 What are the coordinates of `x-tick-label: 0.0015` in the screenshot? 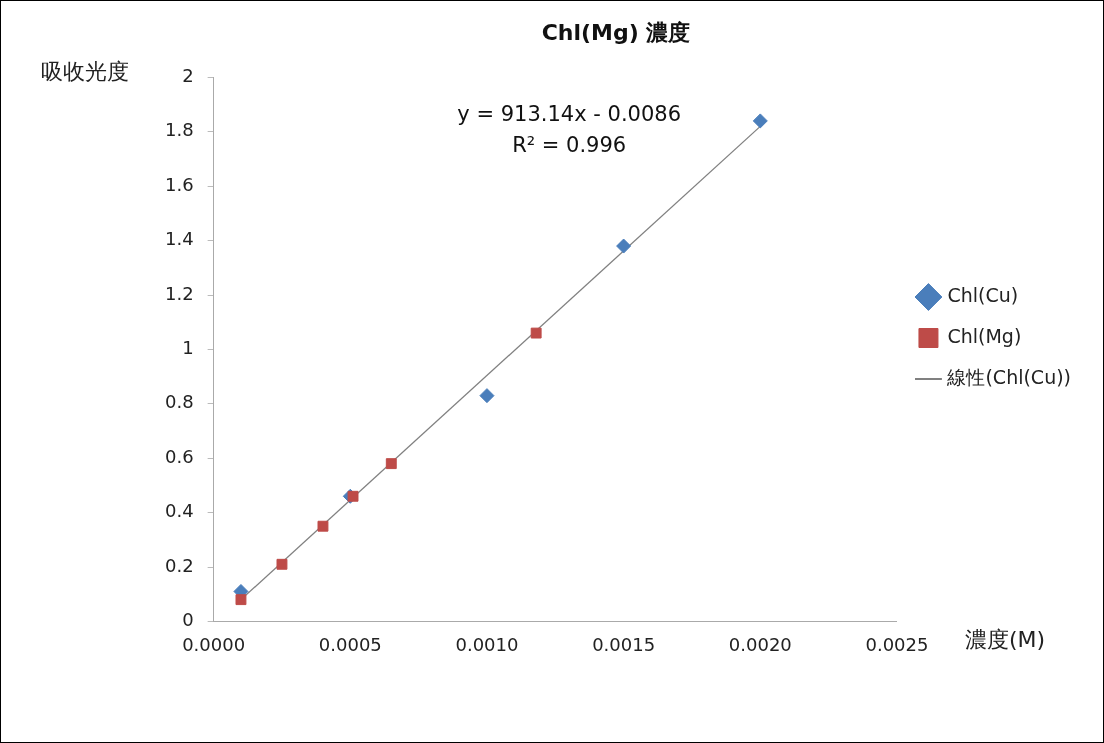 It's located at (624, 644).